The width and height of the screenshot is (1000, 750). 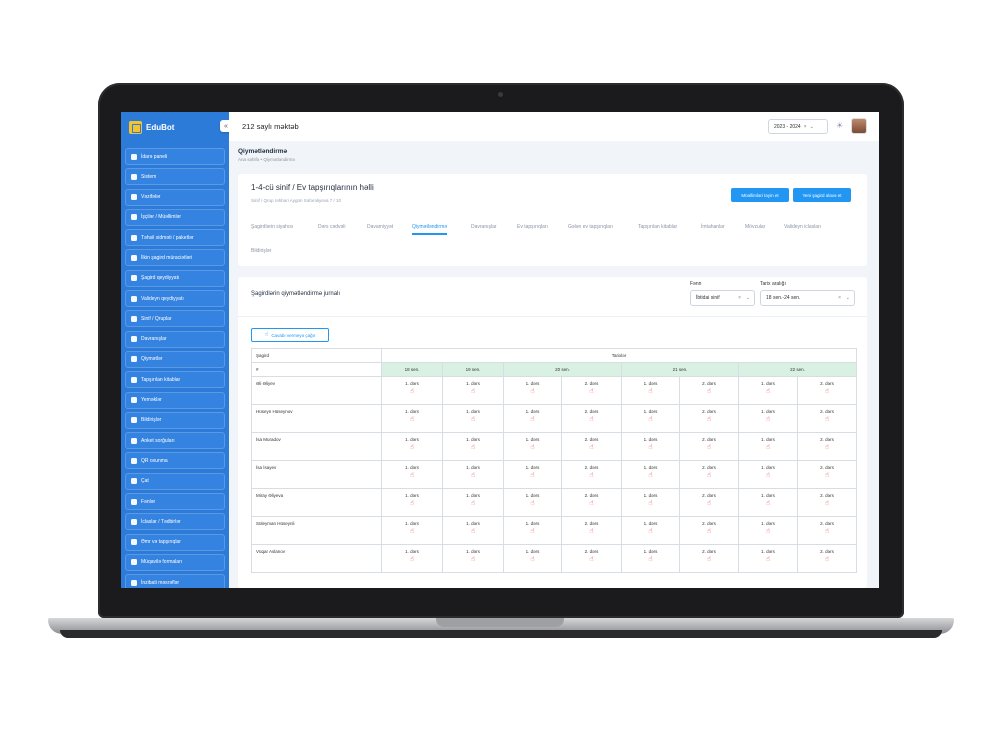 What do you see at coordinates (380, 227) in the screenshot?
I see `tab-attendance: Davamiyyət` at bounding box center [380, 227].